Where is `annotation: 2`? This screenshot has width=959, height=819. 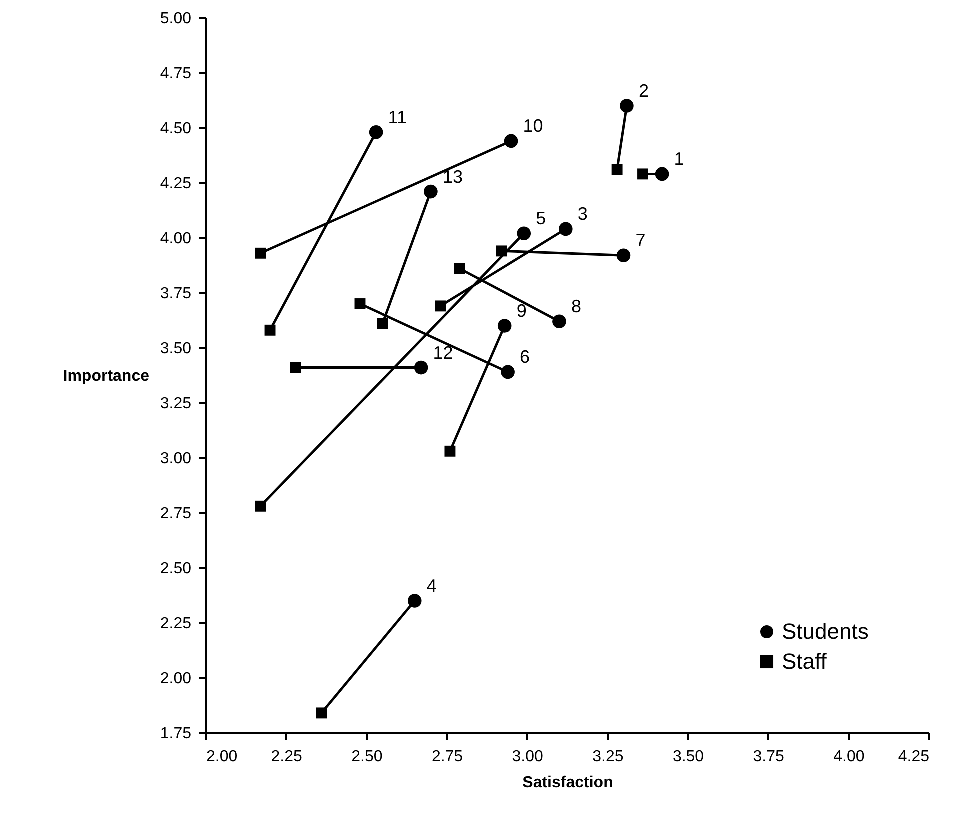 annotation: 2 is located at coordinates (643, 91).